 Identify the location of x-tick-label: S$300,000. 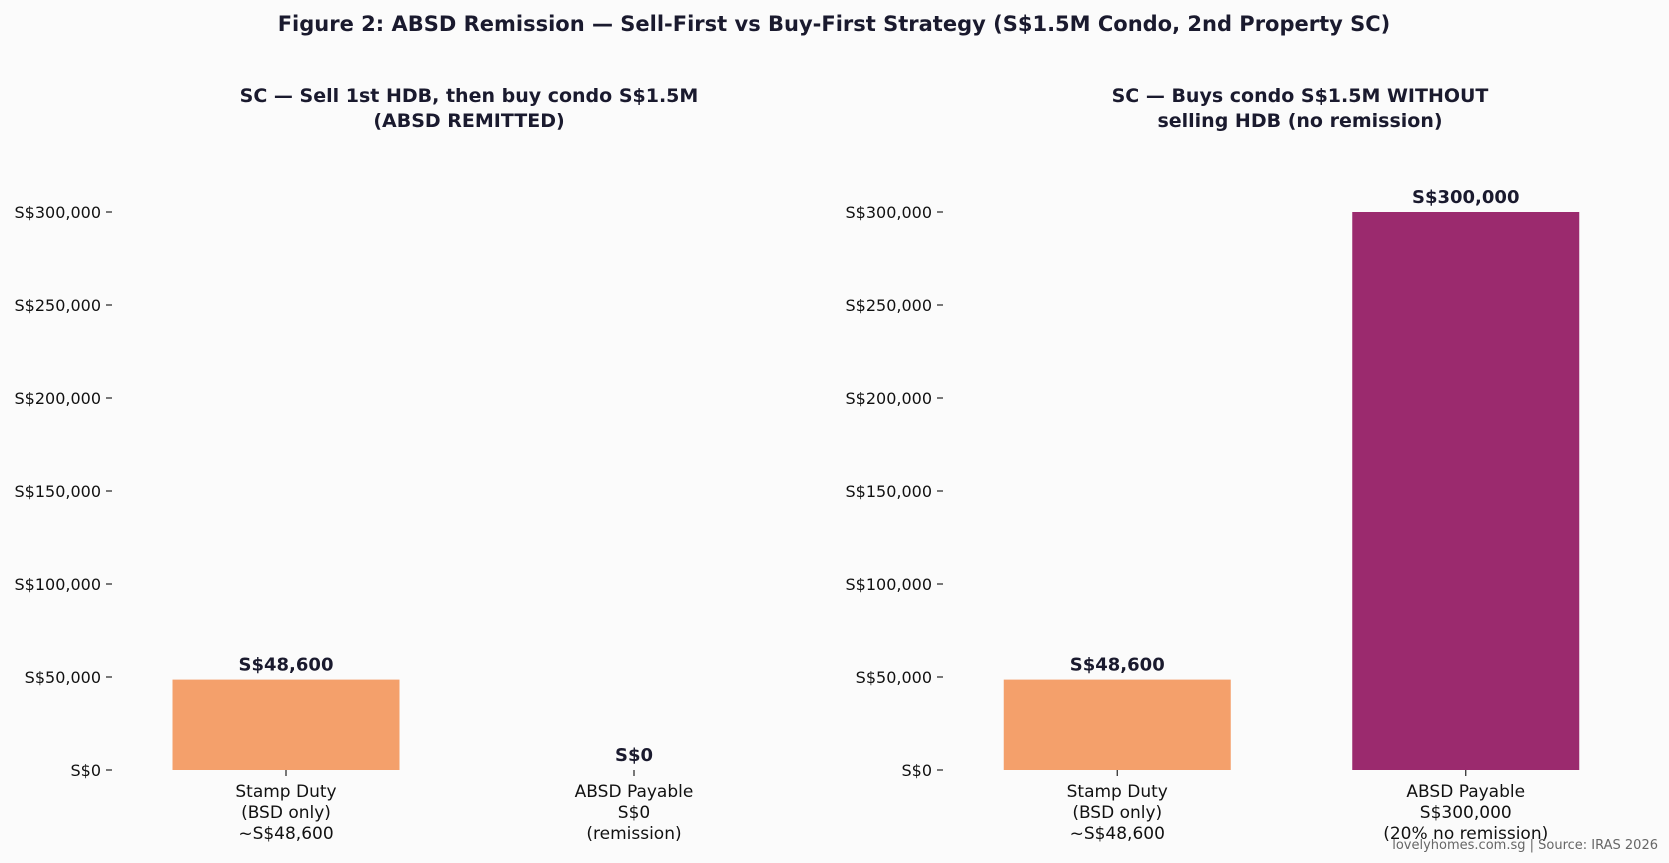
(1466, 813).